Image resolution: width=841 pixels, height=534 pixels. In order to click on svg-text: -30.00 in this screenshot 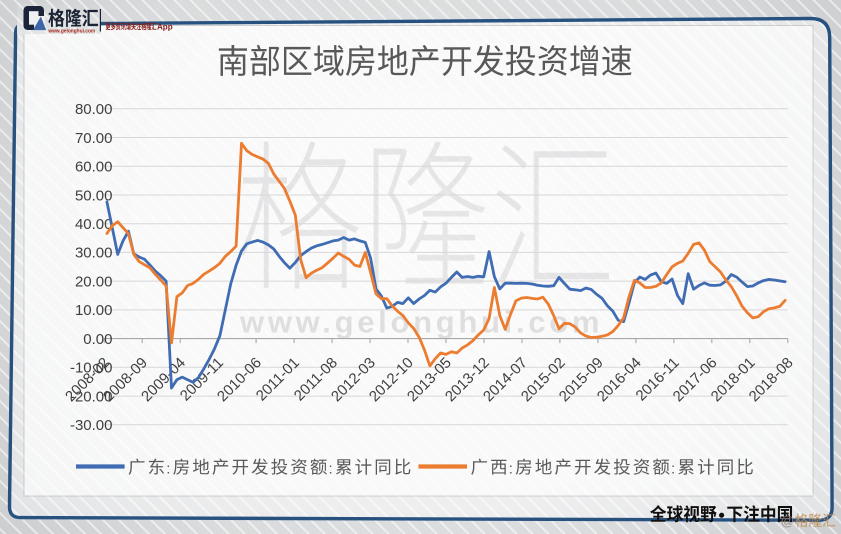, I will do `click(91, 425)`.